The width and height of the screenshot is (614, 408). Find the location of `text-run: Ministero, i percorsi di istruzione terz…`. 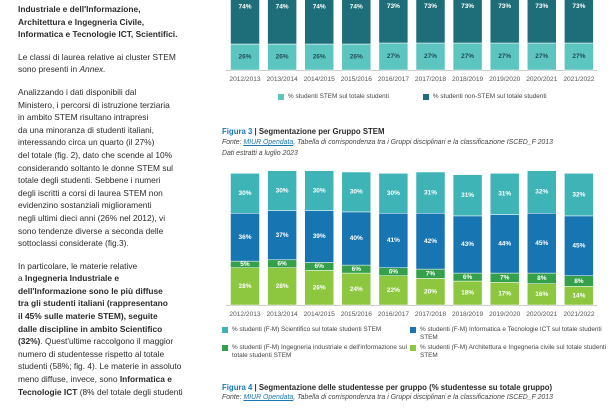

text-run: Ministero, i percorsi di istruzione terz… is located at coordinates (94, 104).